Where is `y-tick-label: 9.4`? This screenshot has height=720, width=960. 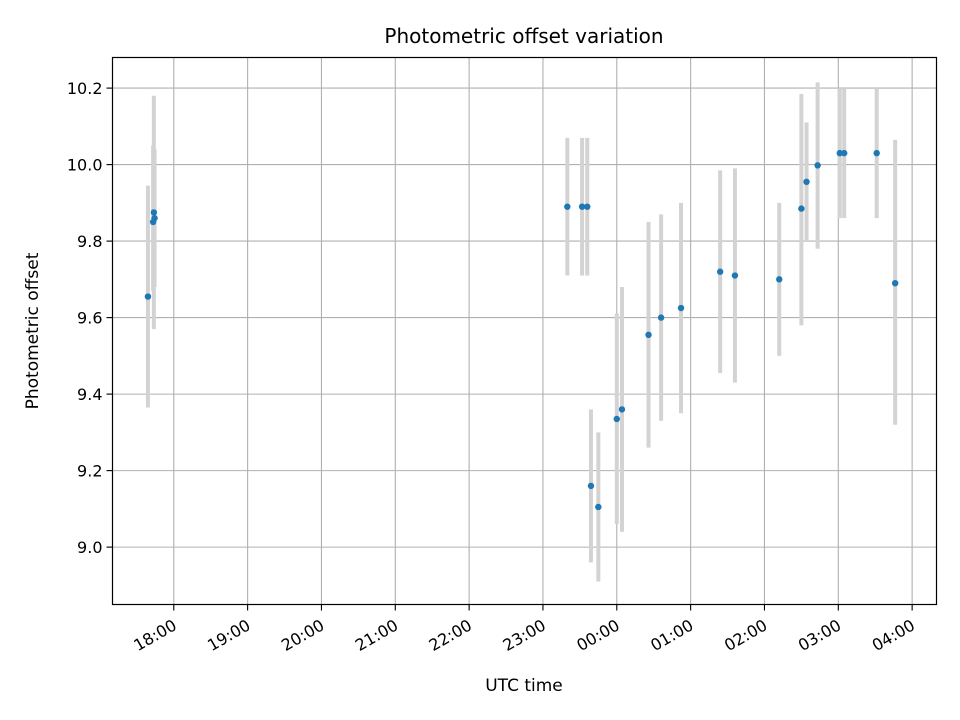
y-tick-label: 9.4 is located at coordinates (89, 394).